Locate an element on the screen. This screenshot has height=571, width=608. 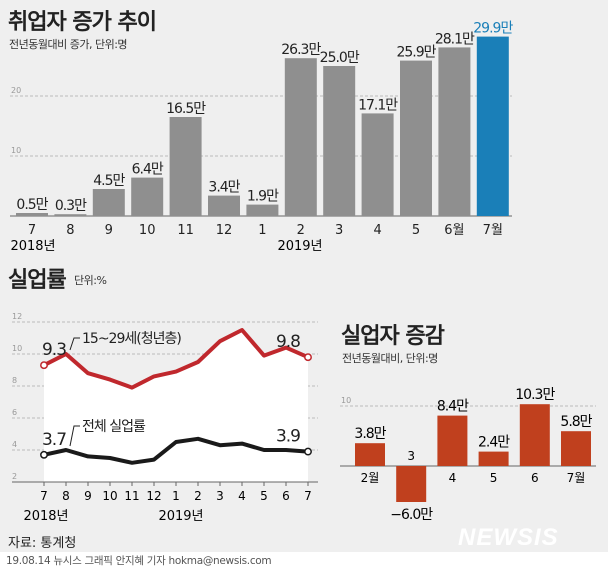
point-label: 9.3 is located at coordinates (54, 350).